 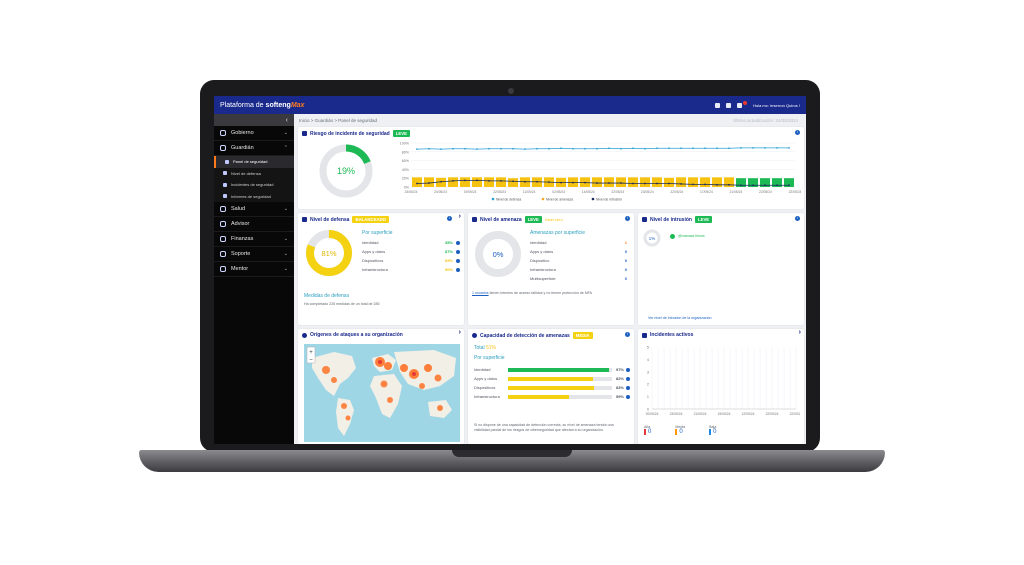 What do you see at coordinates (356, 133) in the screenshot?
I see `risk-title: Riesgo de incidente de seguridad LEVE` at bounding box center [356, 133].